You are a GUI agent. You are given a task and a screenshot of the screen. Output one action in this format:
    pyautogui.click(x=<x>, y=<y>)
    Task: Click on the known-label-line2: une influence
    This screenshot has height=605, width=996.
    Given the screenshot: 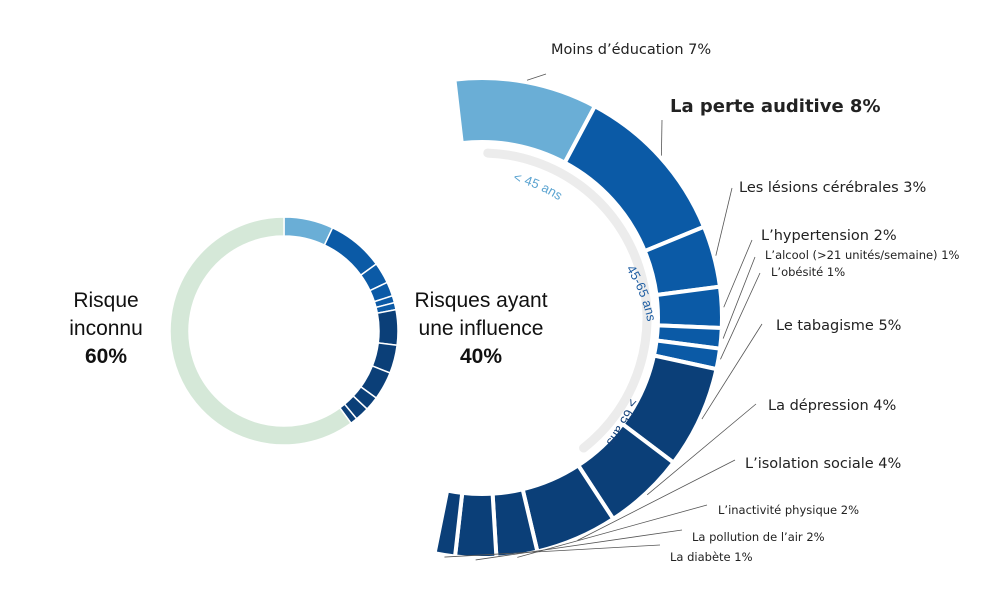 What is the action you would take?
    pyautogui.click(x=481, y=328)
    